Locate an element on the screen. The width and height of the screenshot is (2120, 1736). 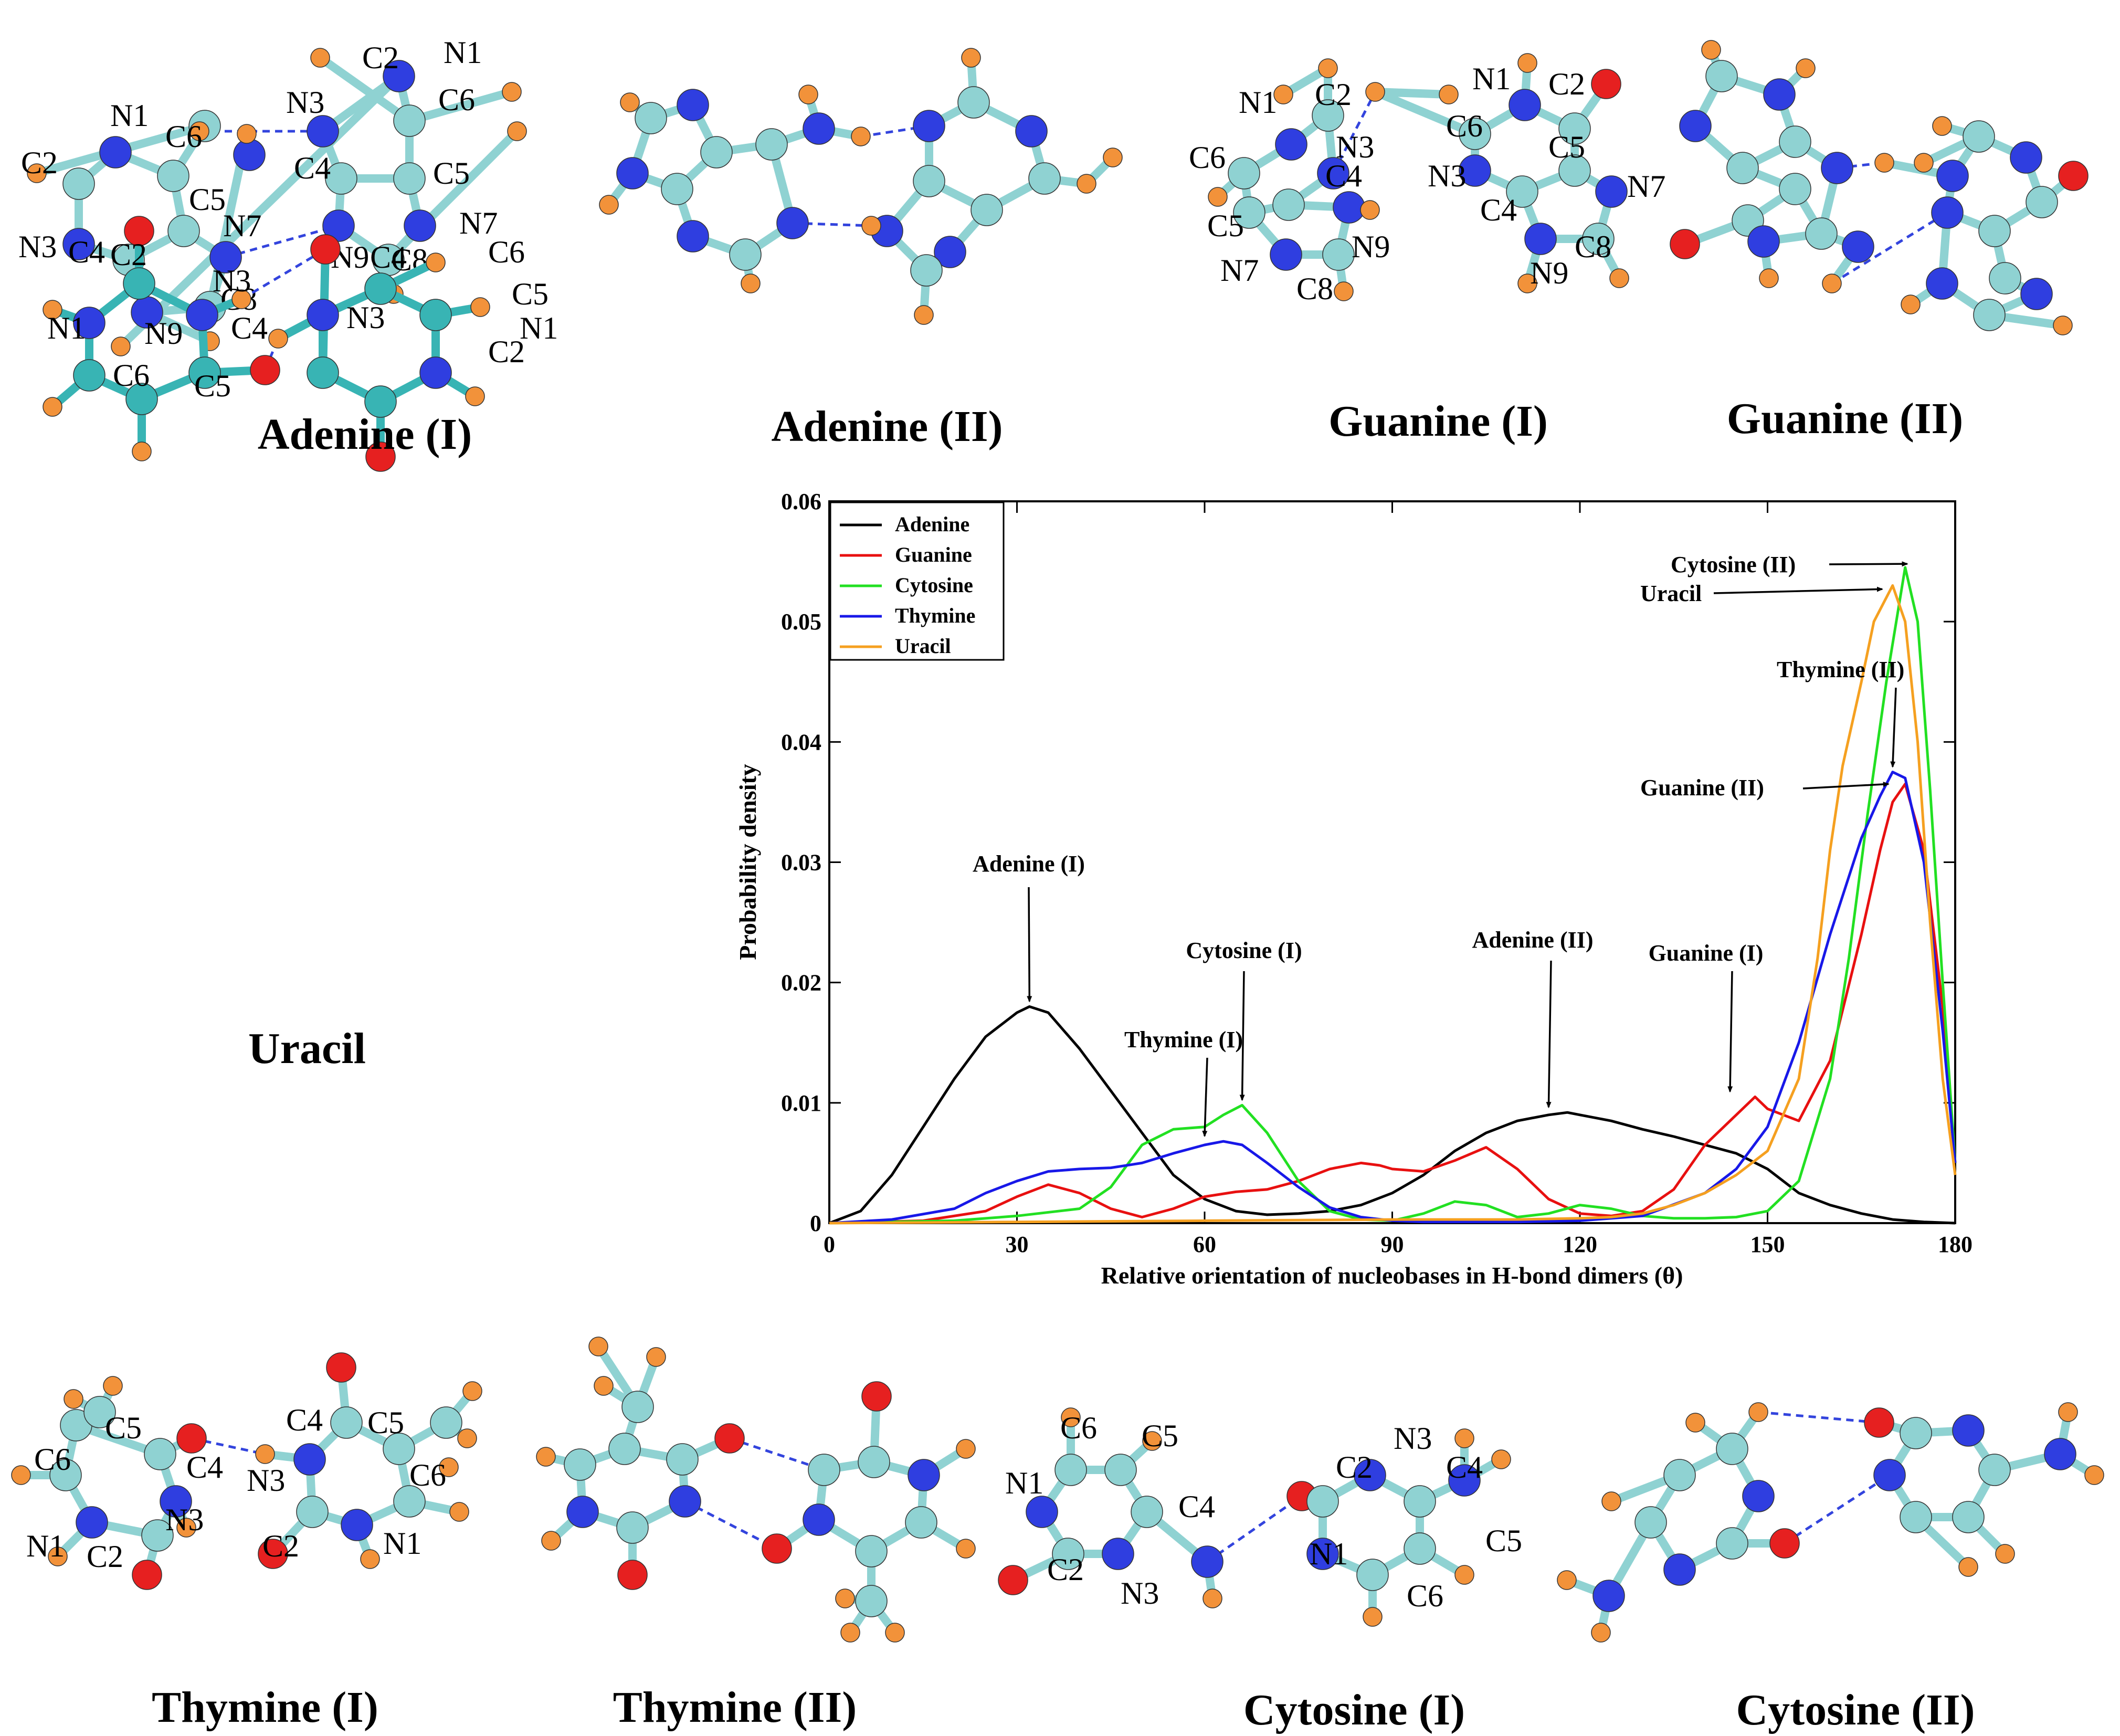
caption-cytosine-2: Cytosine (II) is located at coordinates (1855, 1710).